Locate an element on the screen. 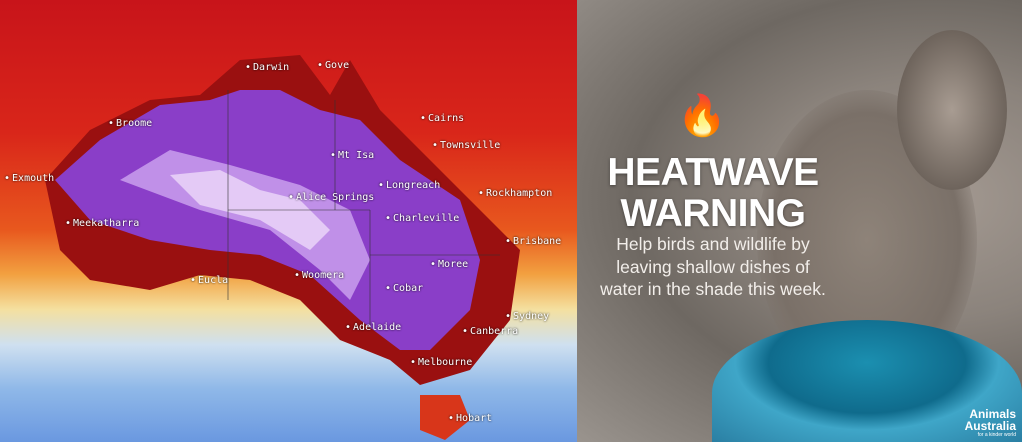 The image size is (1022, 442). city-label: Alice Springs is located at coordinates (331, 197).